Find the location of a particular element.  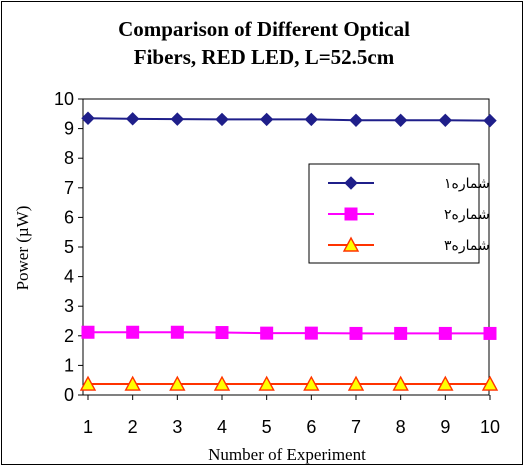

x-tick-label: 2 is located at coordinates (133, 427).